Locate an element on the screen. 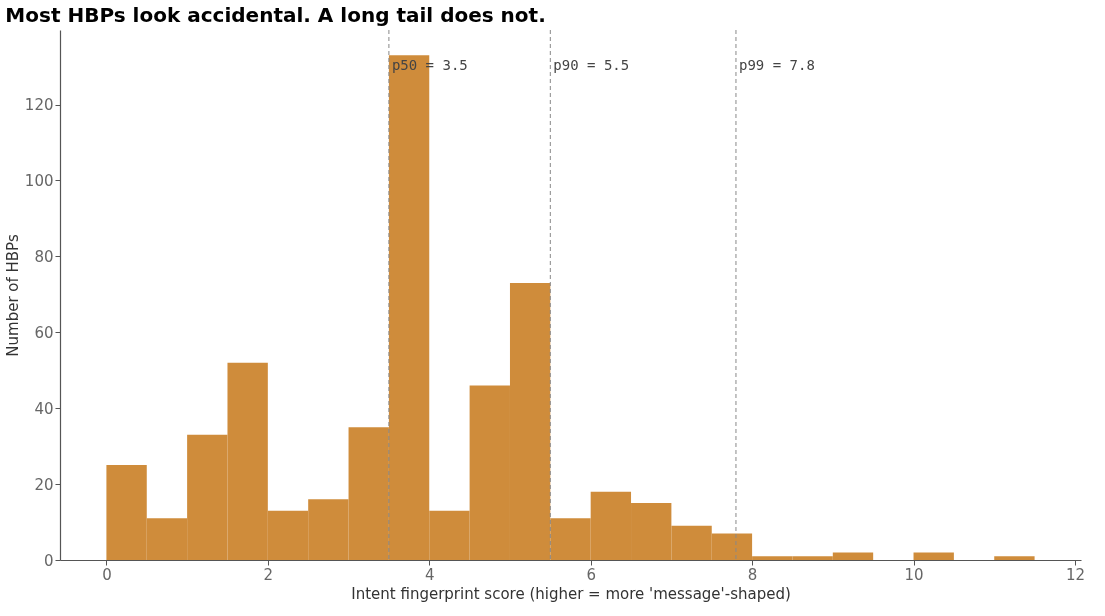  y-tick-label: 20 is located at coordinates (44, 484).